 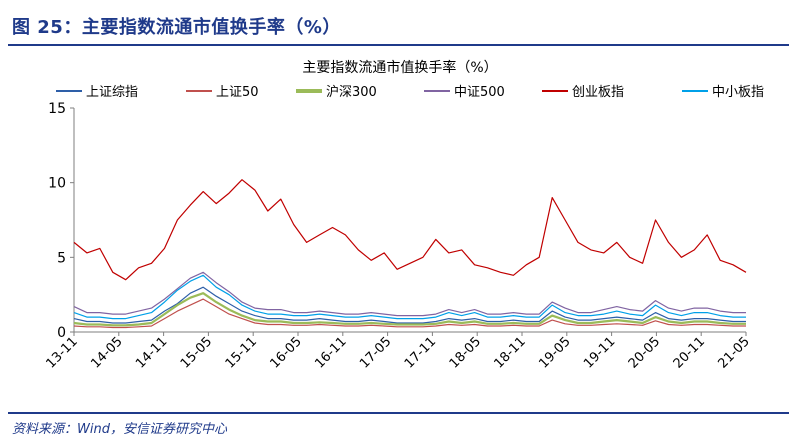 What do you see at coordinates (689, 352) in the screenshot?
I see `x-tick-label: 20-11` at bounding box center [689, 352].